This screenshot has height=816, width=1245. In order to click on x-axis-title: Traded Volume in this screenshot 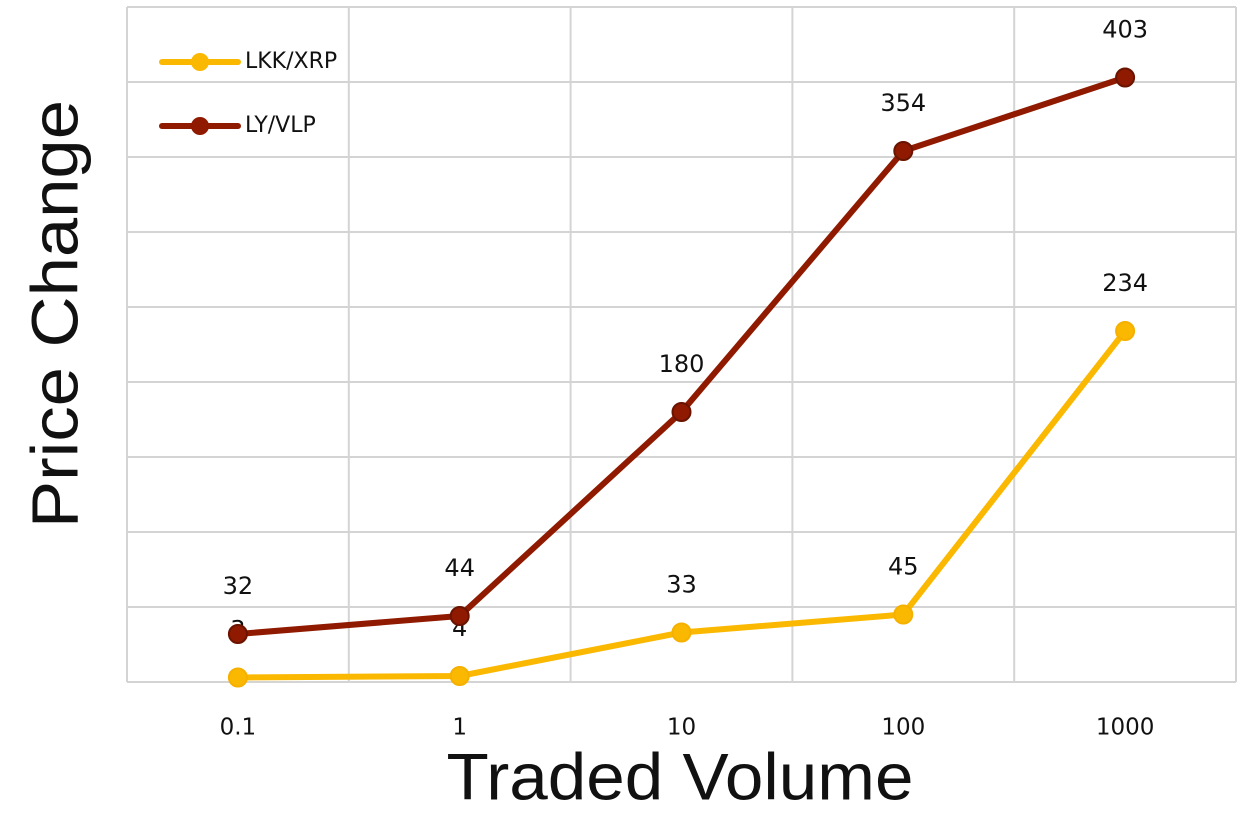, I will do `click(680, 776)`.